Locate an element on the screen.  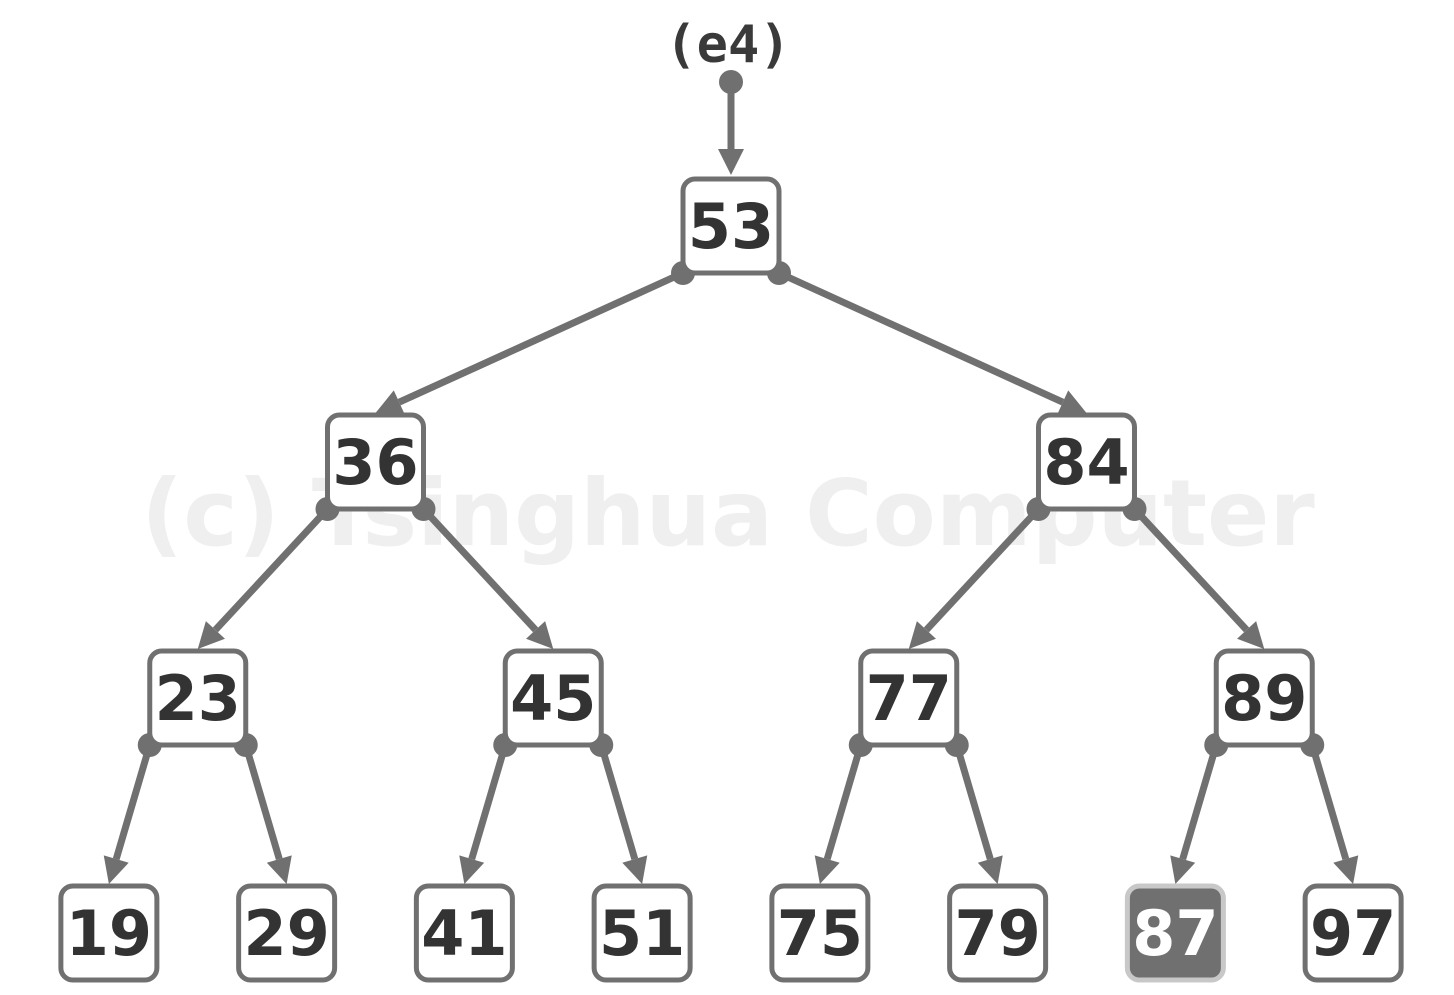
node-key: 79 is located at coordinates (997, 933).